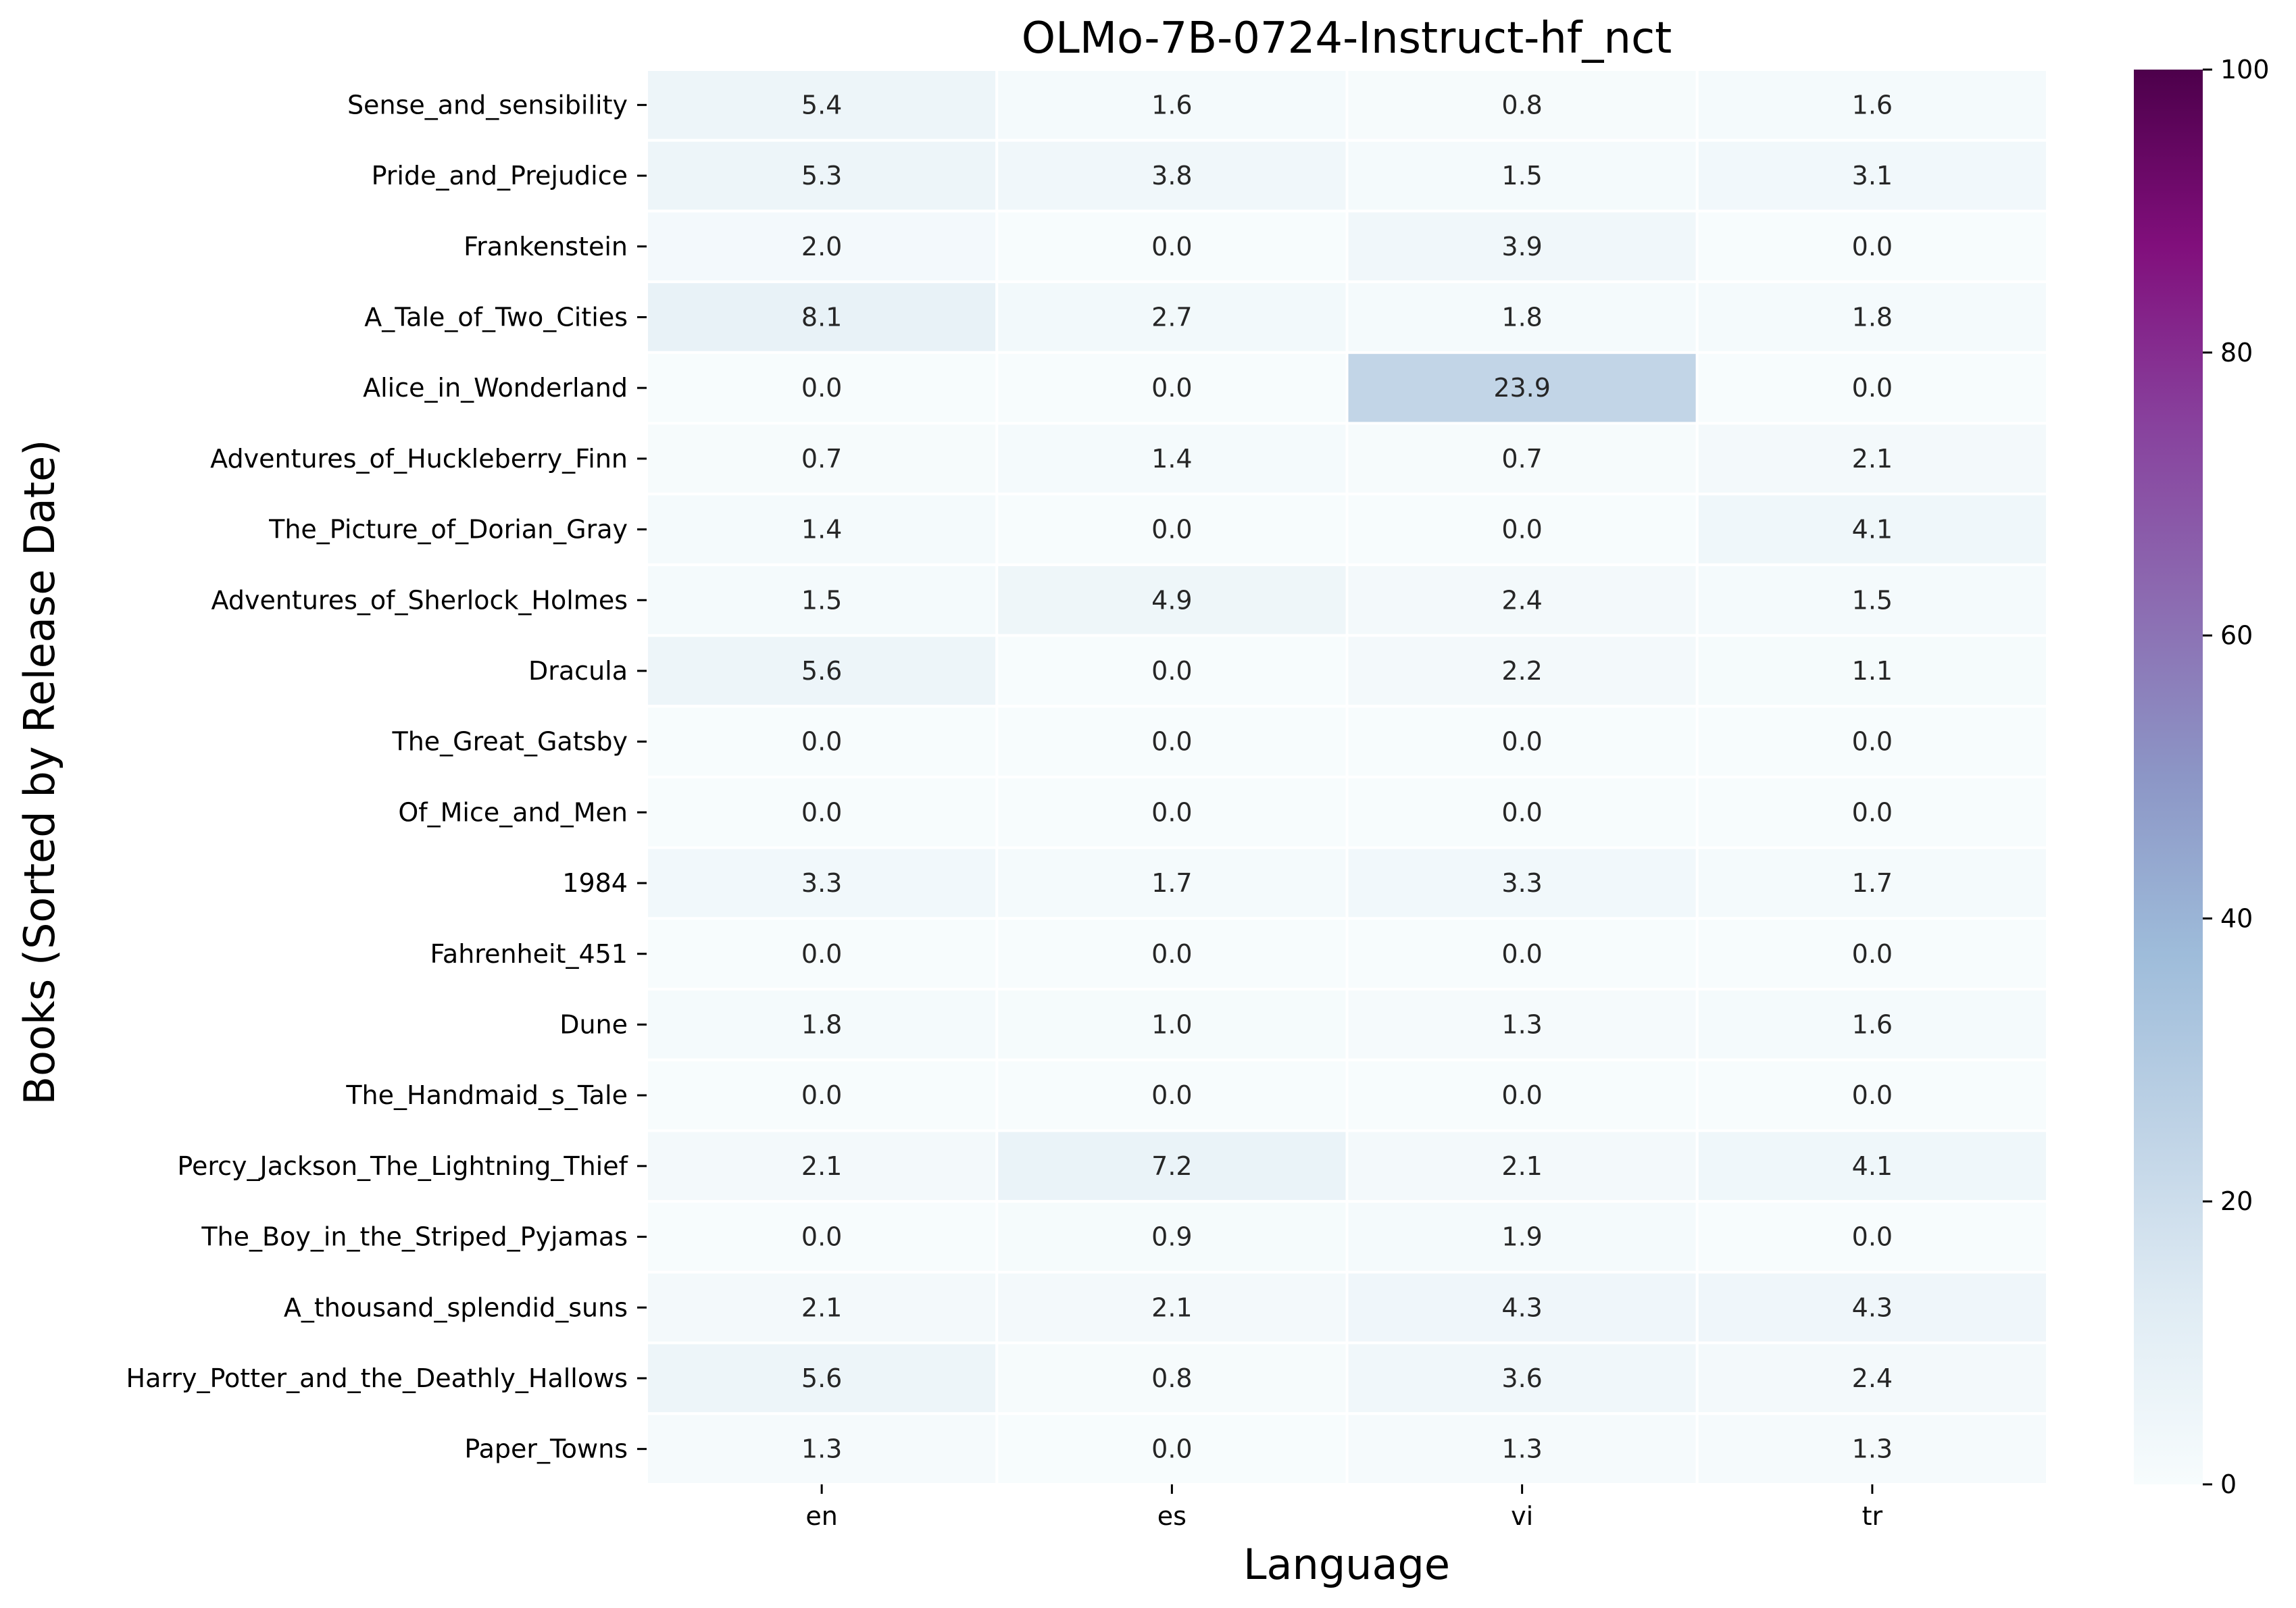  I want to click on y-tick-label: Alice_in_Wonderland, so click(496, 388).